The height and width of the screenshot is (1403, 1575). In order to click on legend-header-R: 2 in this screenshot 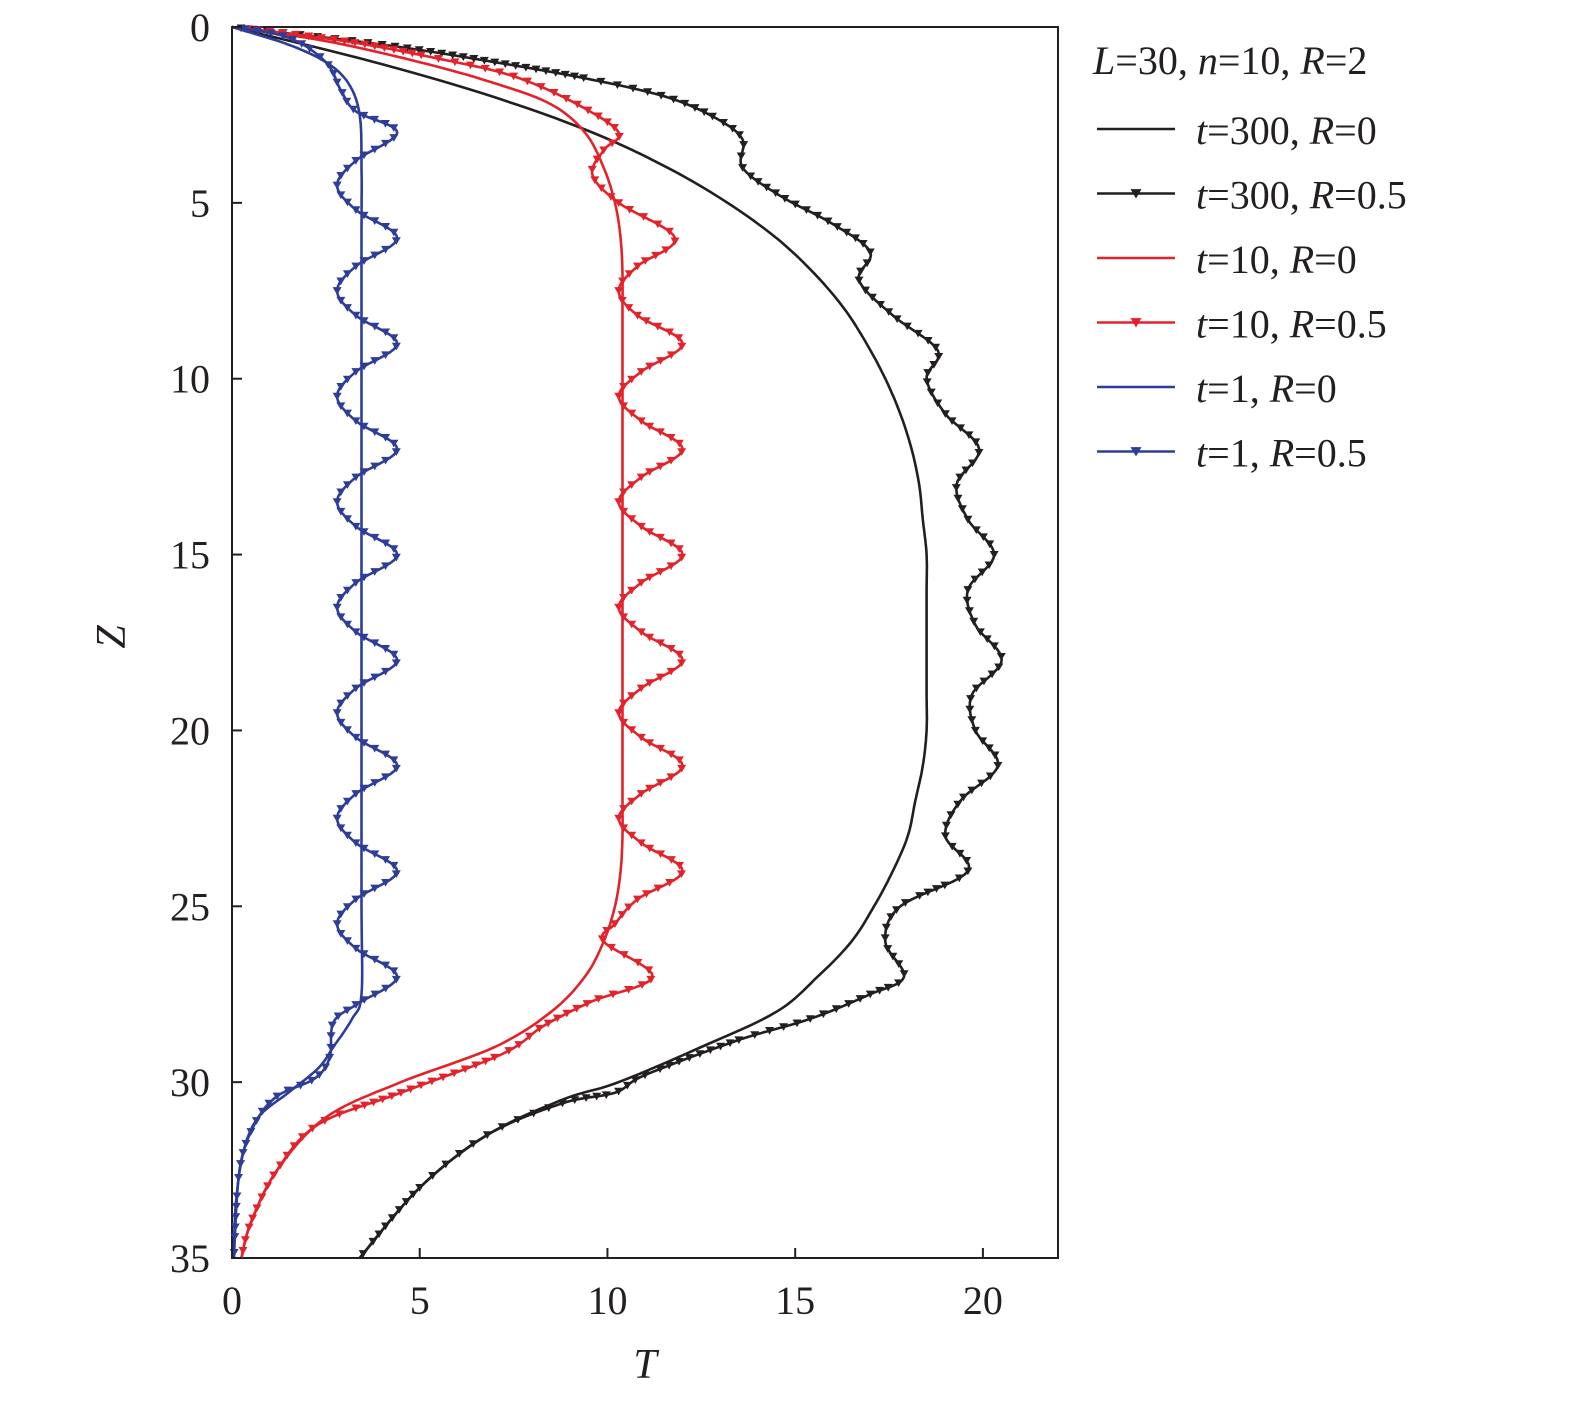, I will do `click(1357, 60)`.